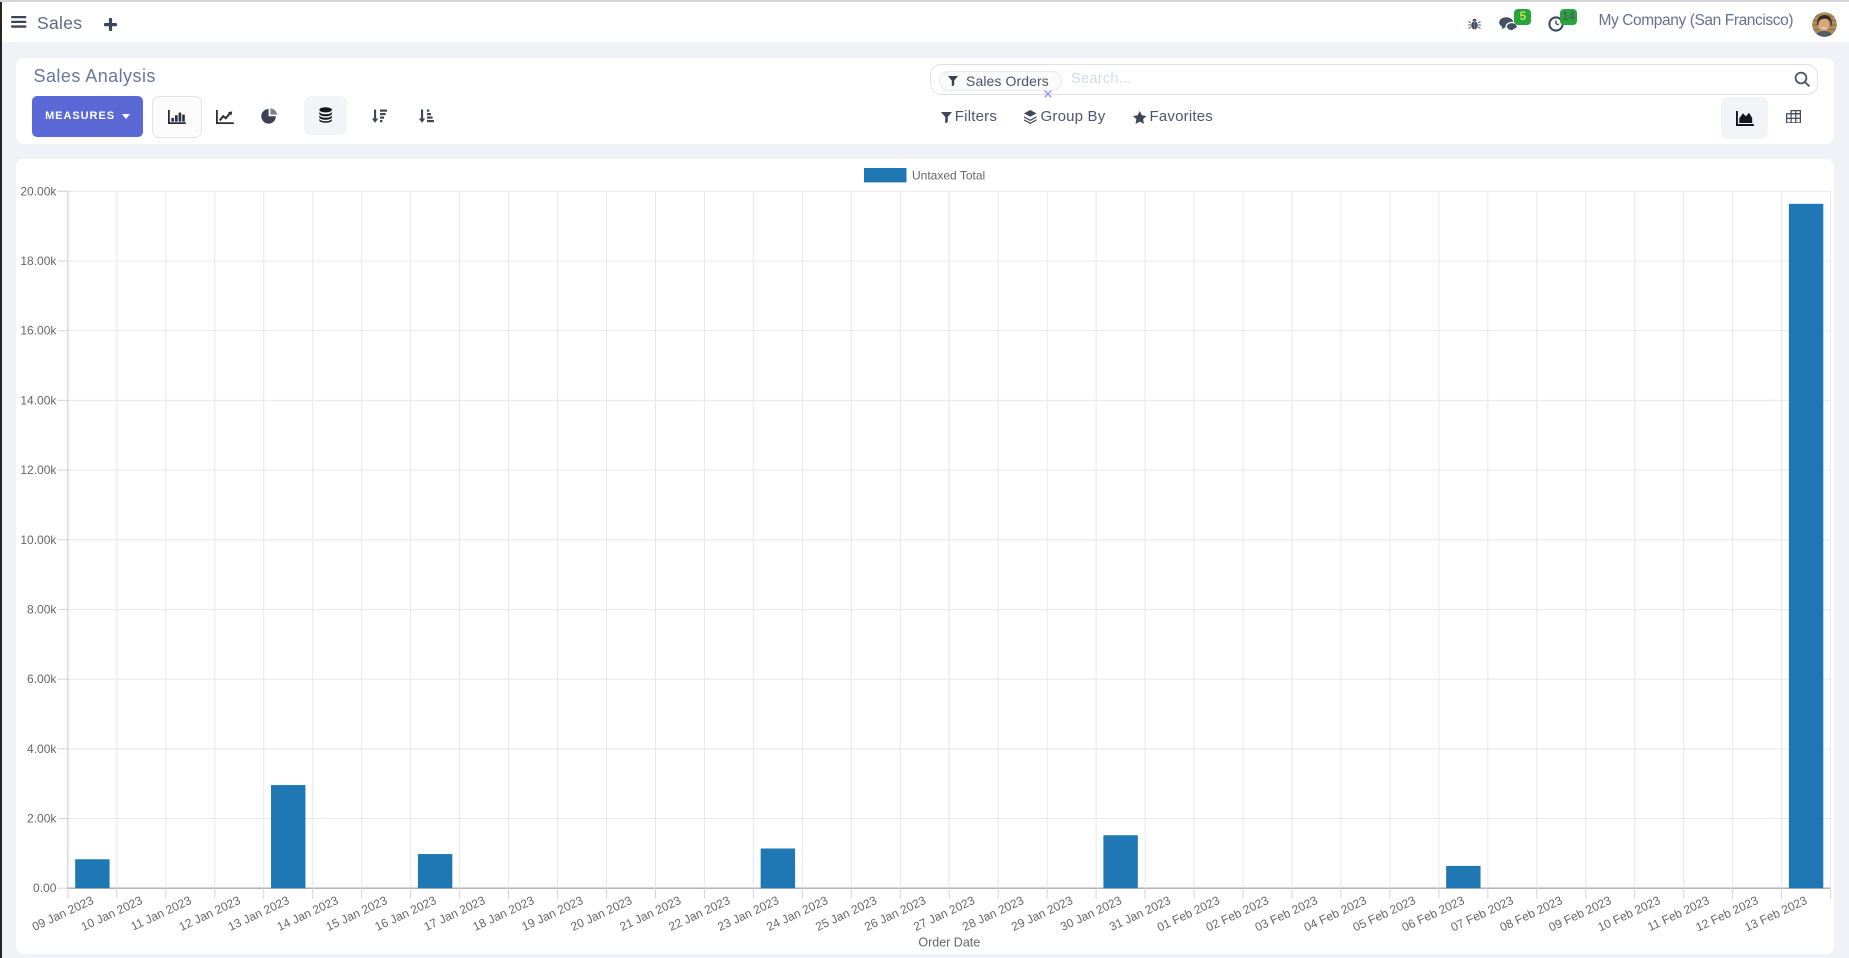  Describe the element at coordinates (38, 400) in the screenshot. I see `svg-text: 14.00k` at that location.